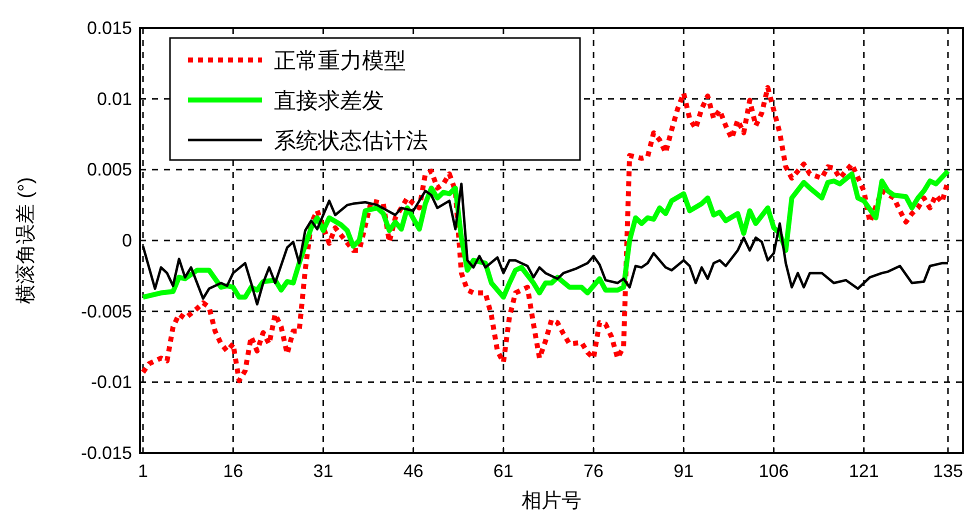 The width and height of the screenshot is (977, 521). Describe the element at coordinates (114, 98) in the screenshot. I see `y-tick-label: 0.01` at that location.